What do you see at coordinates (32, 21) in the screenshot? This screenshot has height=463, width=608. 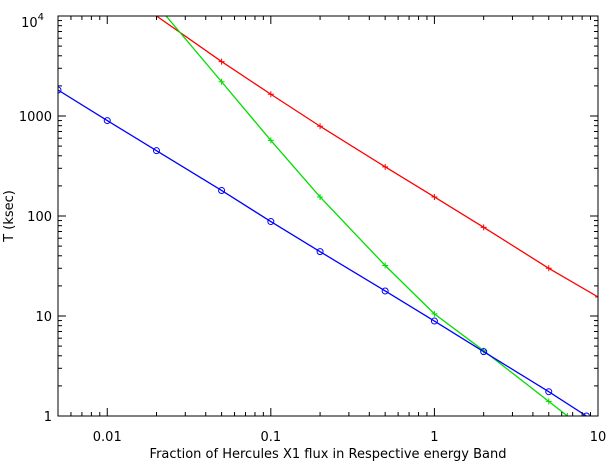 I see `y-tick-label: 10⁴` at bounding box center [32, 21].